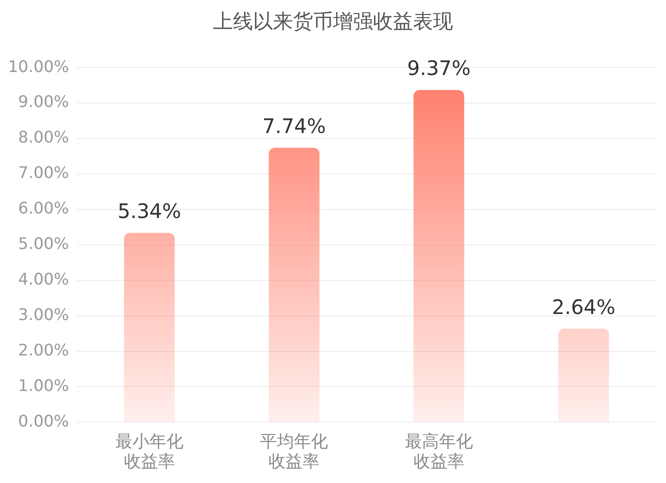  Describe the element at coordinates (44, 385) in the screenshot. I see `y-tick-label: 1.00%` at that location.